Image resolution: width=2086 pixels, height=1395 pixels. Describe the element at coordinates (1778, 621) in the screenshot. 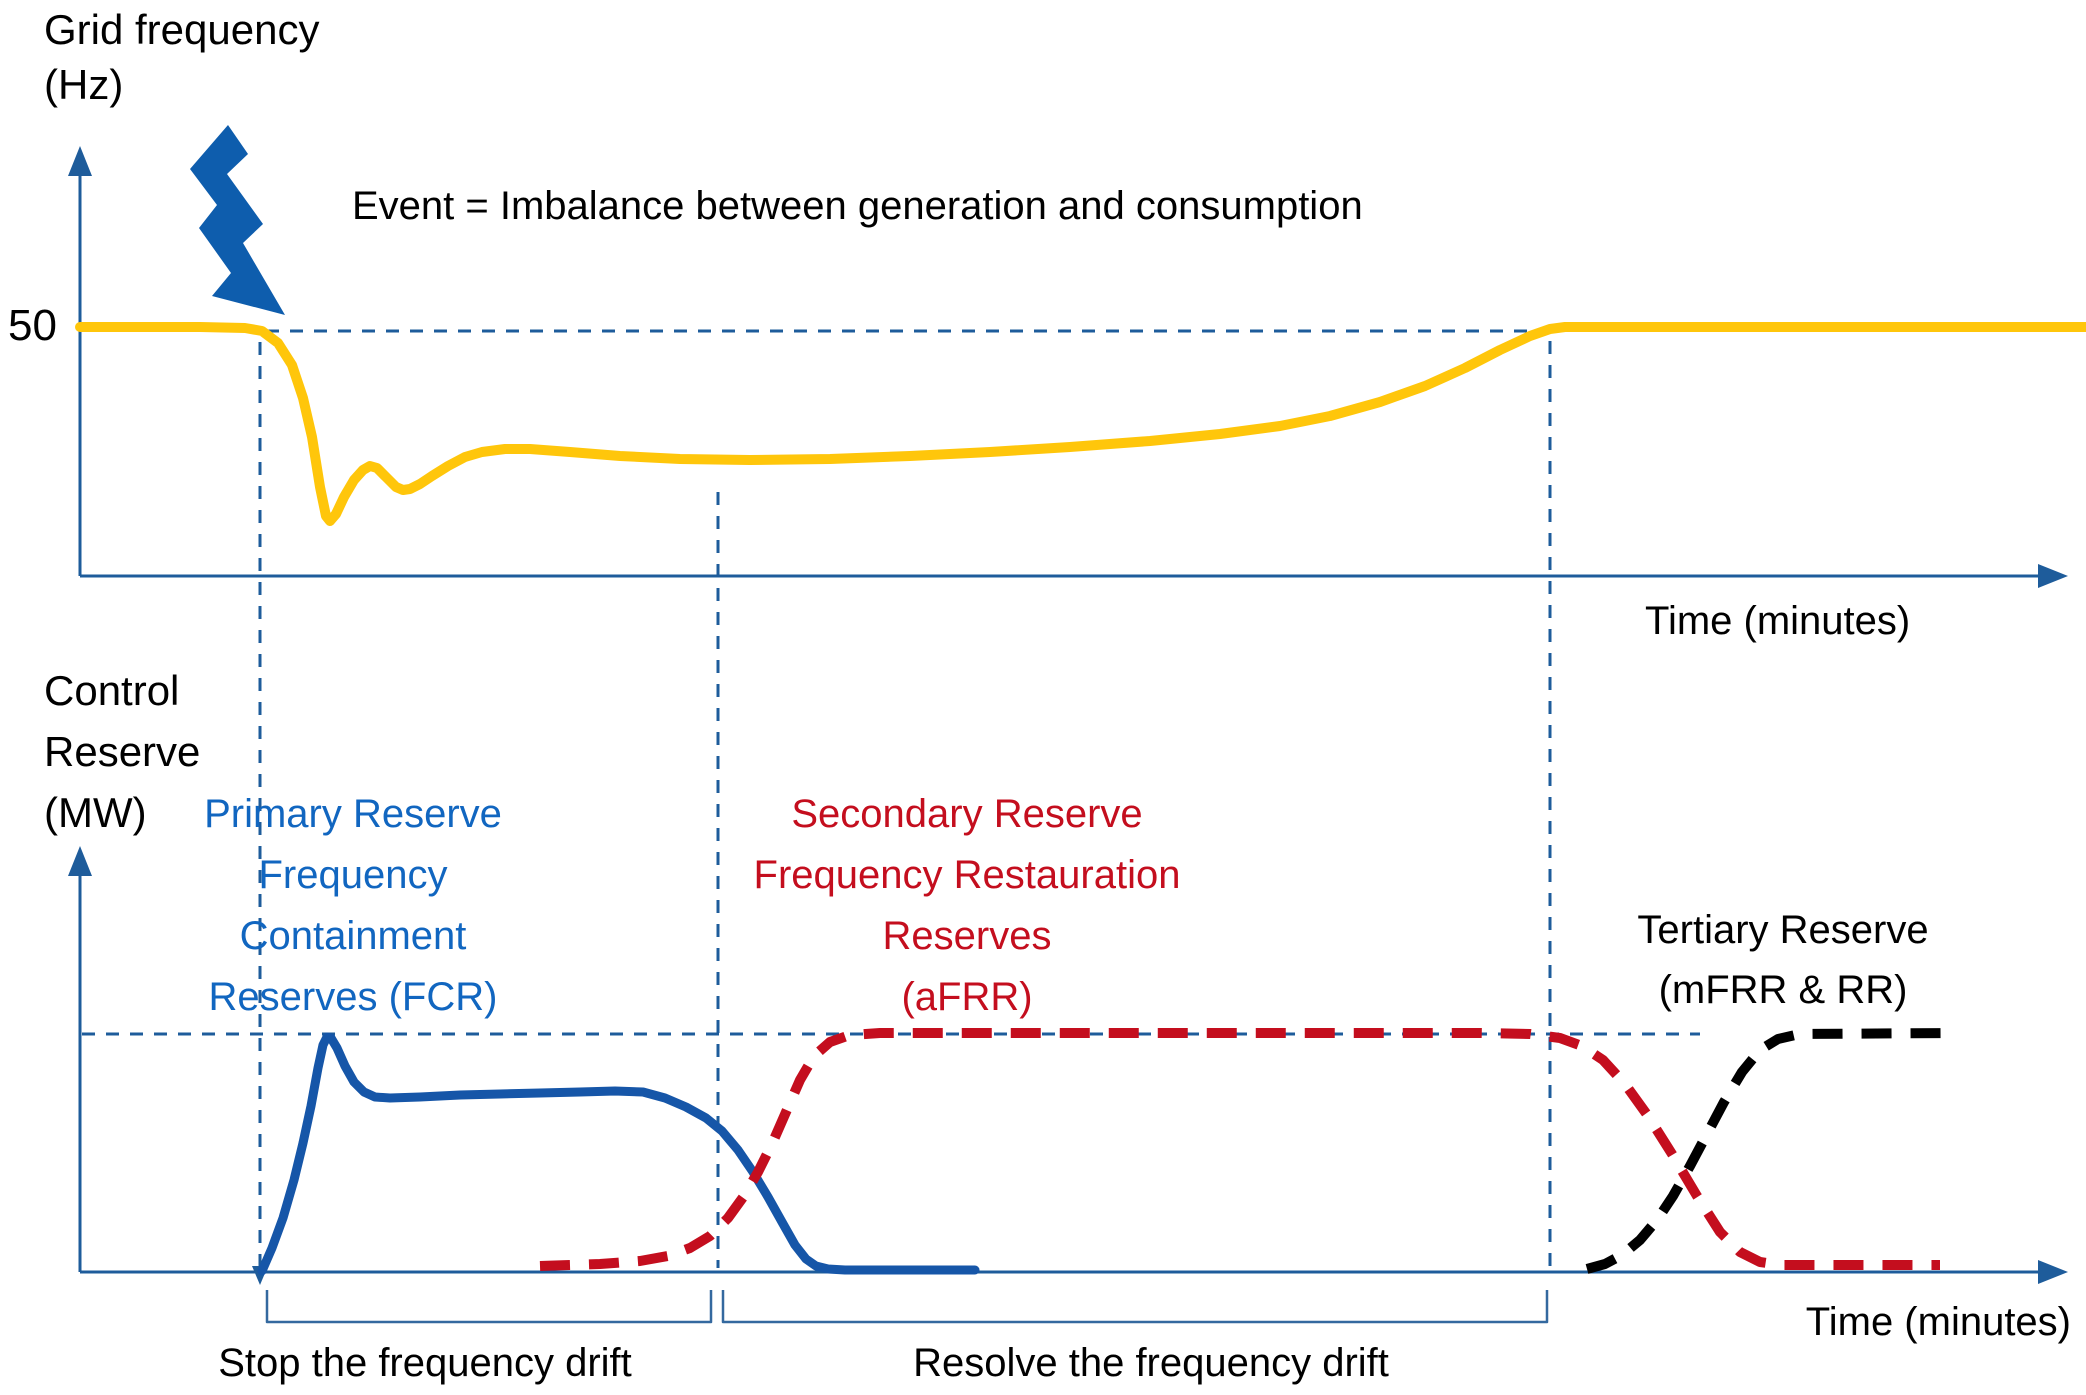

I see `top-time-axis-label: Time (minutes)` at that location.